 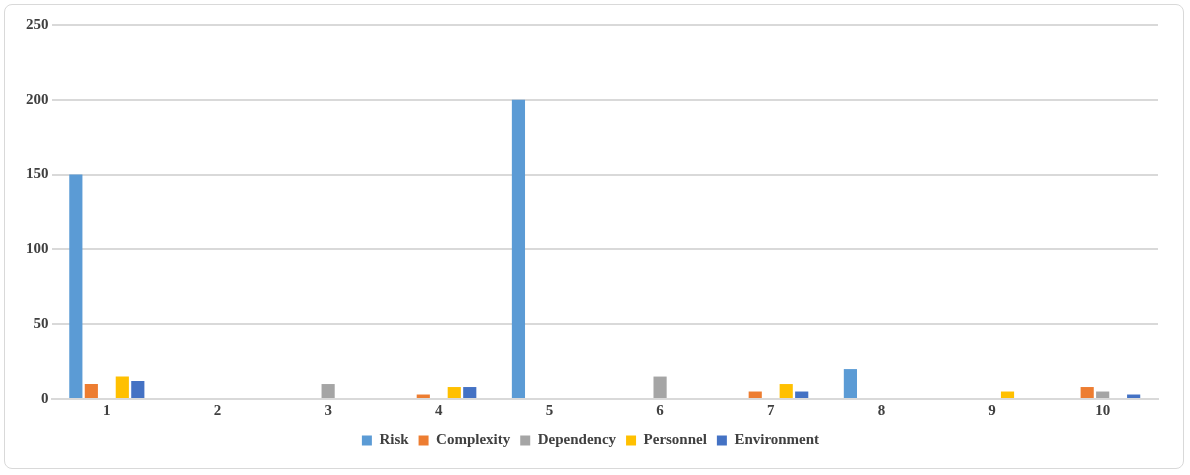 What do you see at coordinates (1103, 409) in the screenshot?
I see `x-tick-label: 10` at bounding box center [1103, 409].